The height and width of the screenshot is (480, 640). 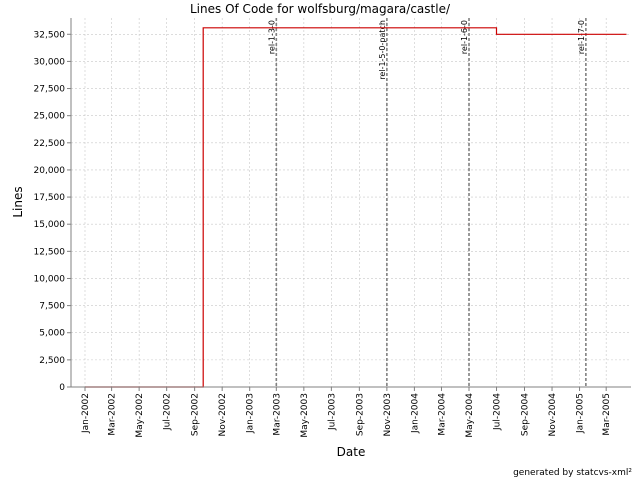 What do you see at coordinates (271, 37) in the screenshot?
I see `release-marker-label: rel-1-3-0` at bounding box center [271, 37].